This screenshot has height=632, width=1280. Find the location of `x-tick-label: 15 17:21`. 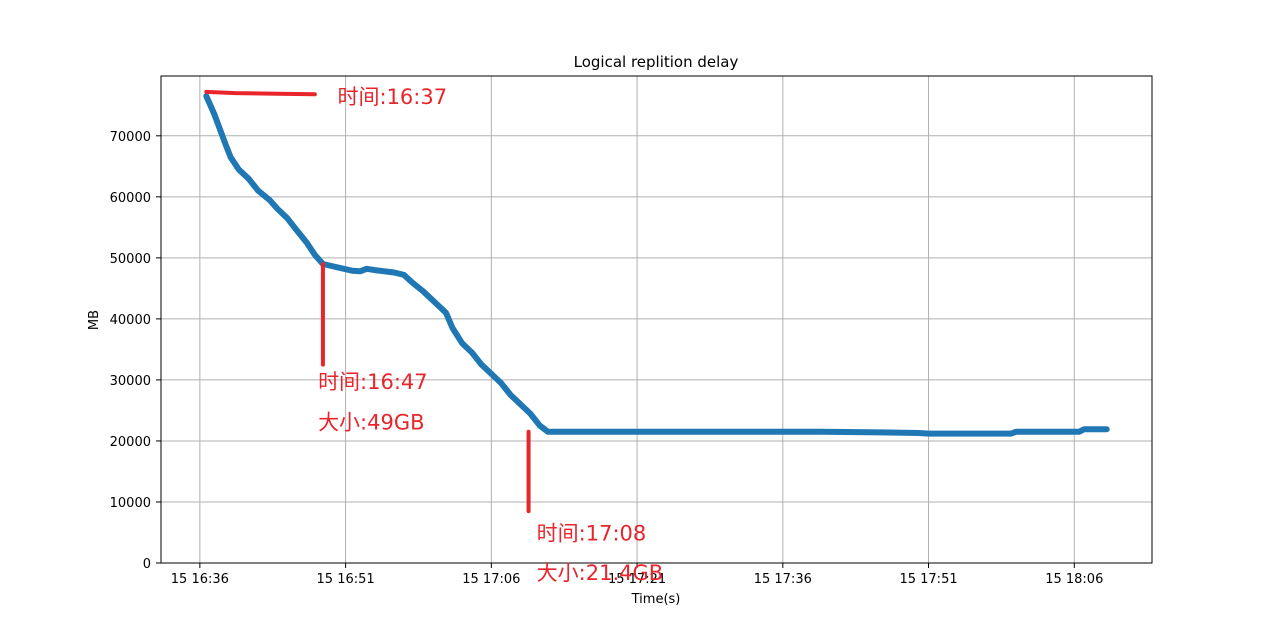

x-tick-label: 15 17:21 is located at coordinates (637, 579).